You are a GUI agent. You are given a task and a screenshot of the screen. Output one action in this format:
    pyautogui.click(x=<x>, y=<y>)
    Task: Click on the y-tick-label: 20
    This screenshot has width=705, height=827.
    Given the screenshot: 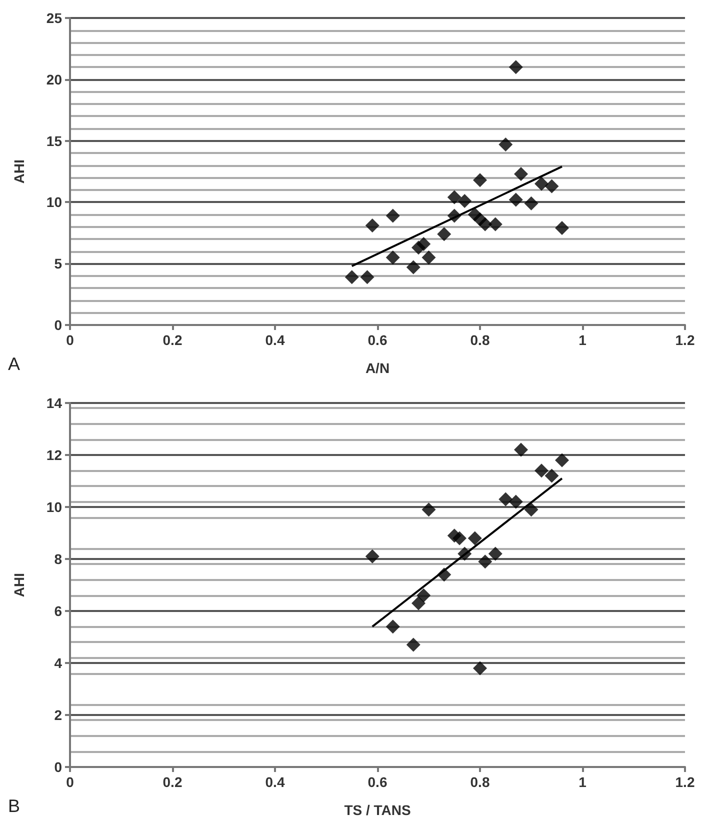 What is the action you would take?
    pyautogui.click(x=54, y=79)
    